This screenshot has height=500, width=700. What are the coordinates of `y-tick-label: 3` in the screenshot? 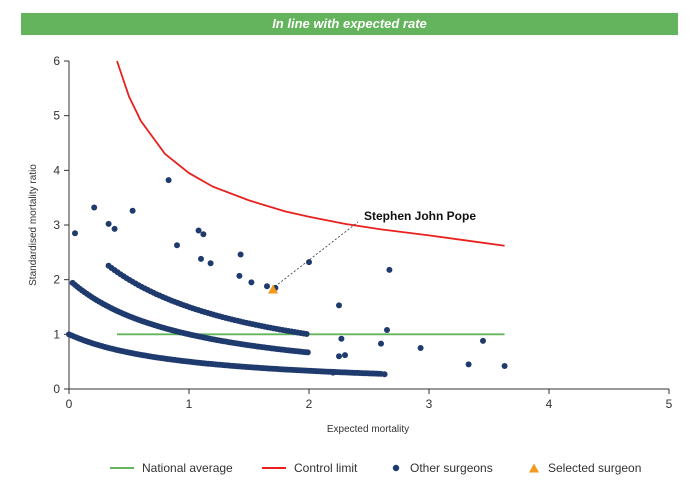 It's located at (56, 225).